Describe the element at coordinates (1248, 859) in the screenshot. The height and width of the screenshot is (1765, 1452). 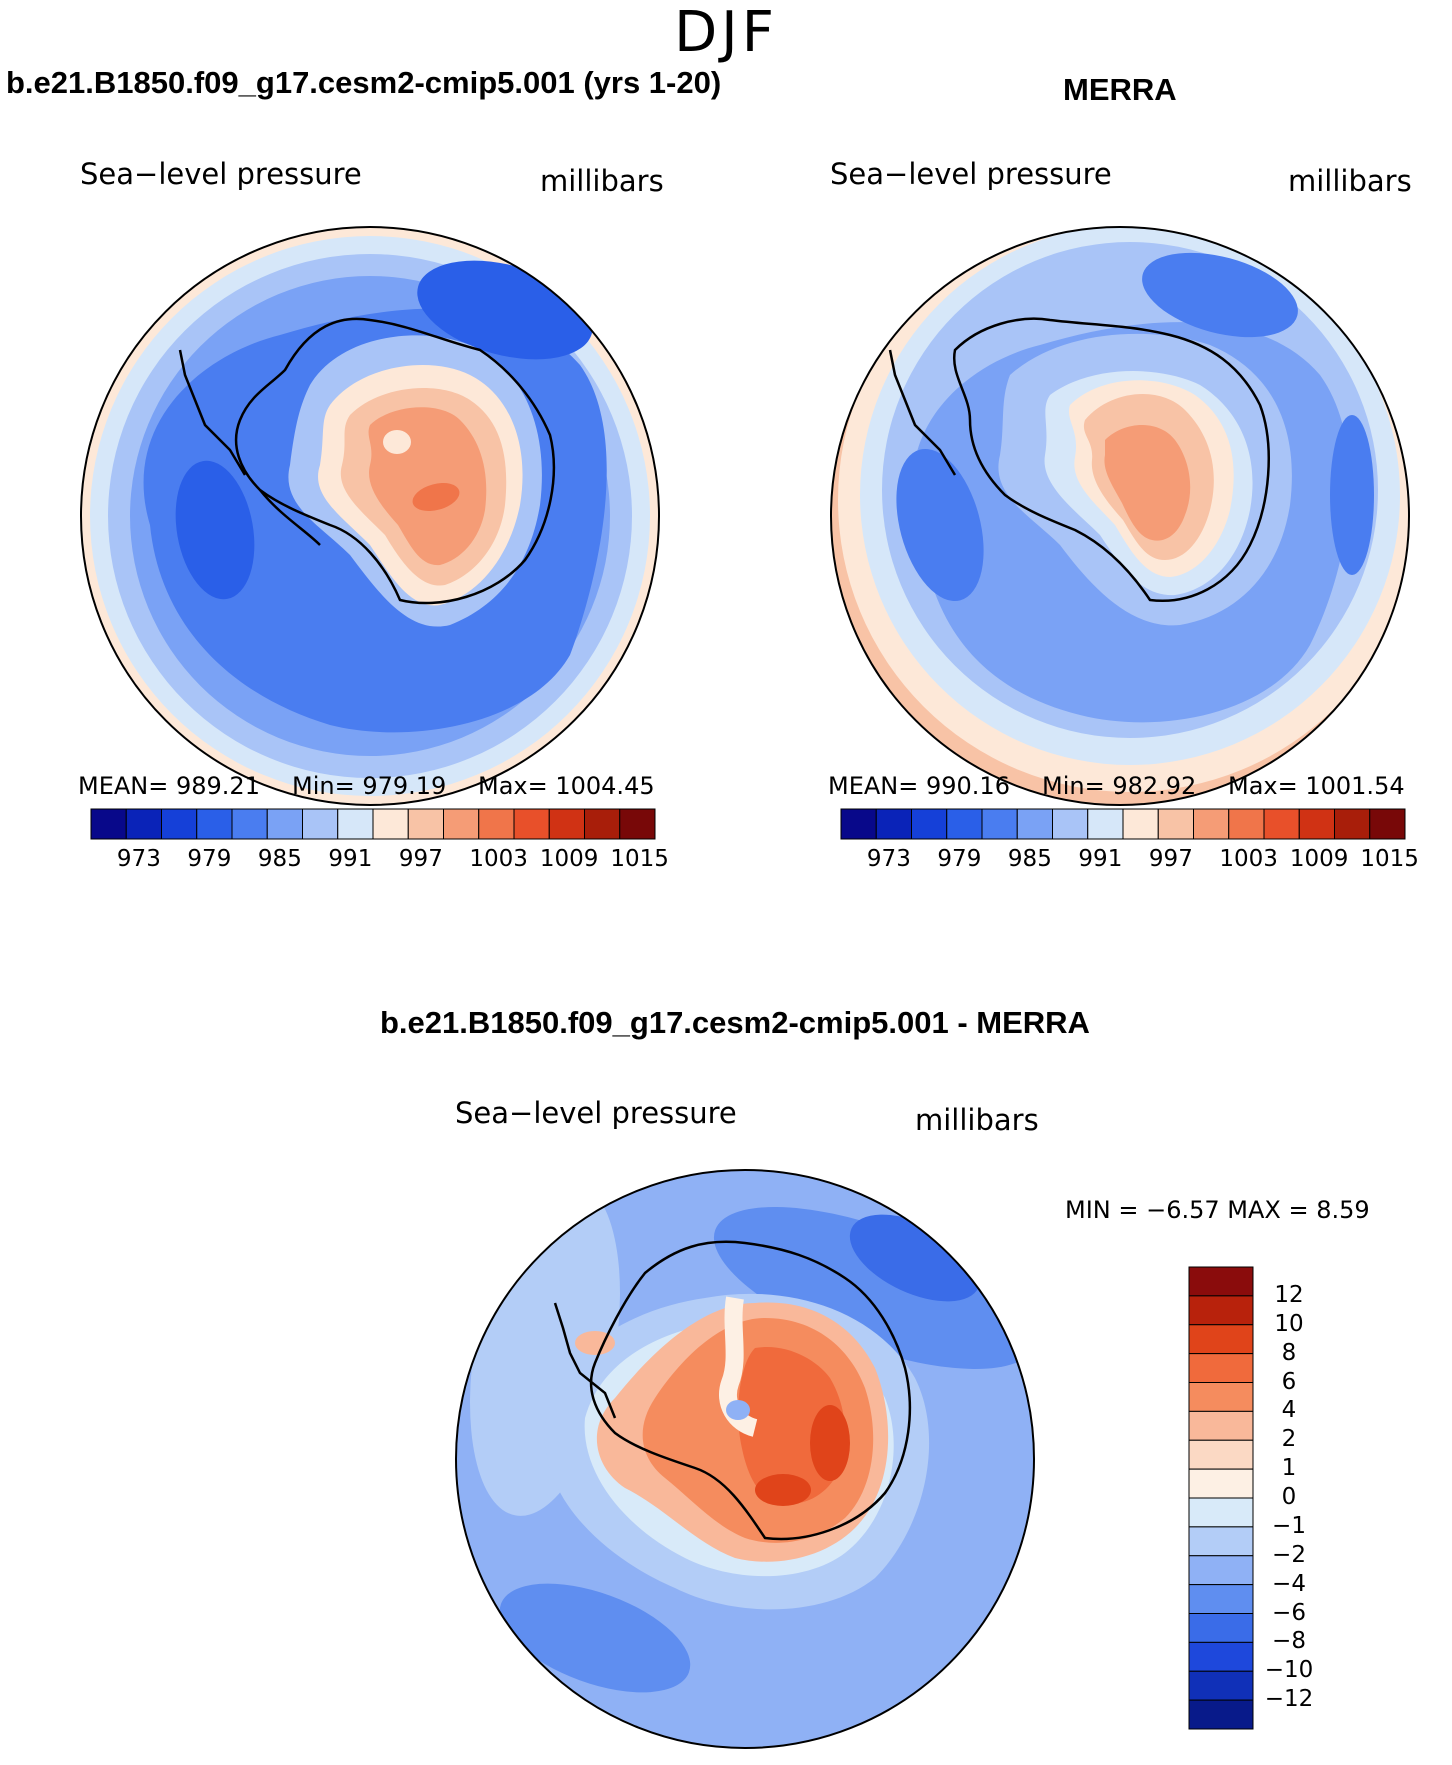
I see `panel-2-colorbar-tick-label: 1003` at that location.